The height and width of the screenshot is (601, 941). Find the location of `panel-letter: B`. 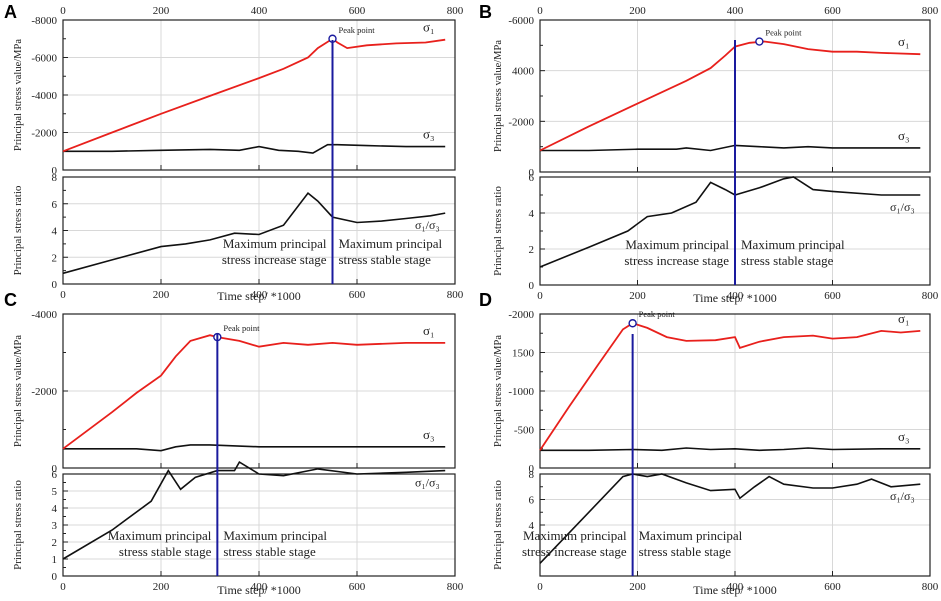

panel-letter: B is located at coordinates (485, 12).